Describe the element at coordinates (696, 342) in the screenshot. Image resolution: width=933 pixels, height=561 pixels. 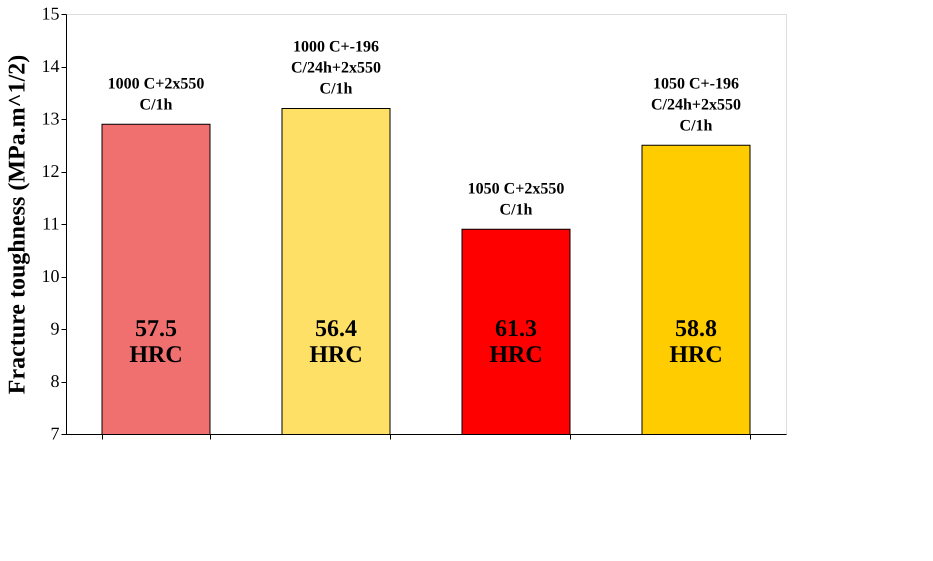
I see `annotation: 58.8 HRC` at that location.